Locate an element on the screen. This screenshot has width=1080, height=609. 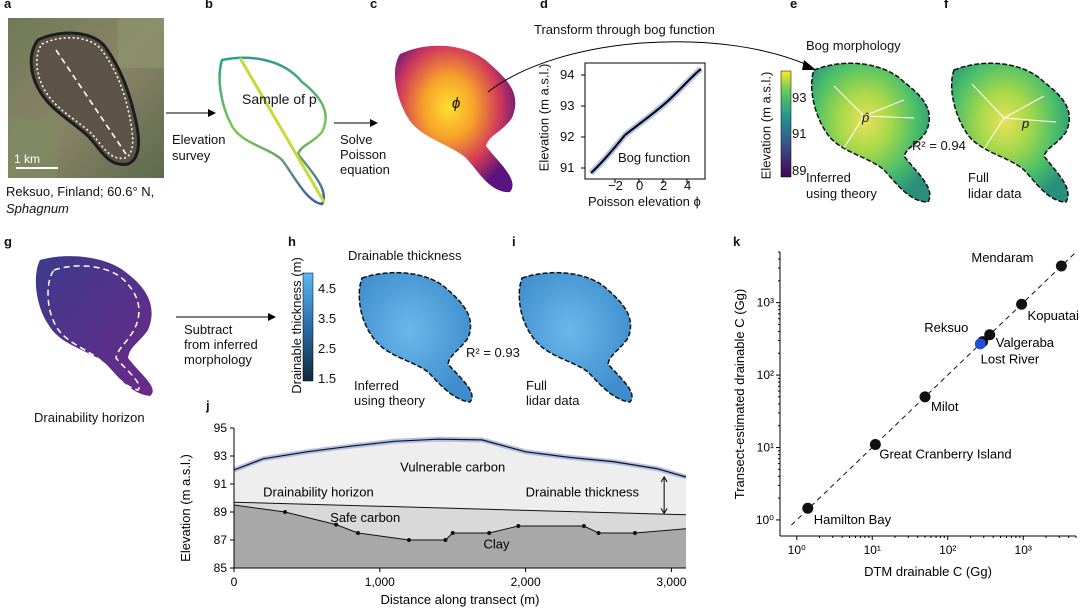
j-xtick-label: 1,000 is located at coordinates (380, 582).